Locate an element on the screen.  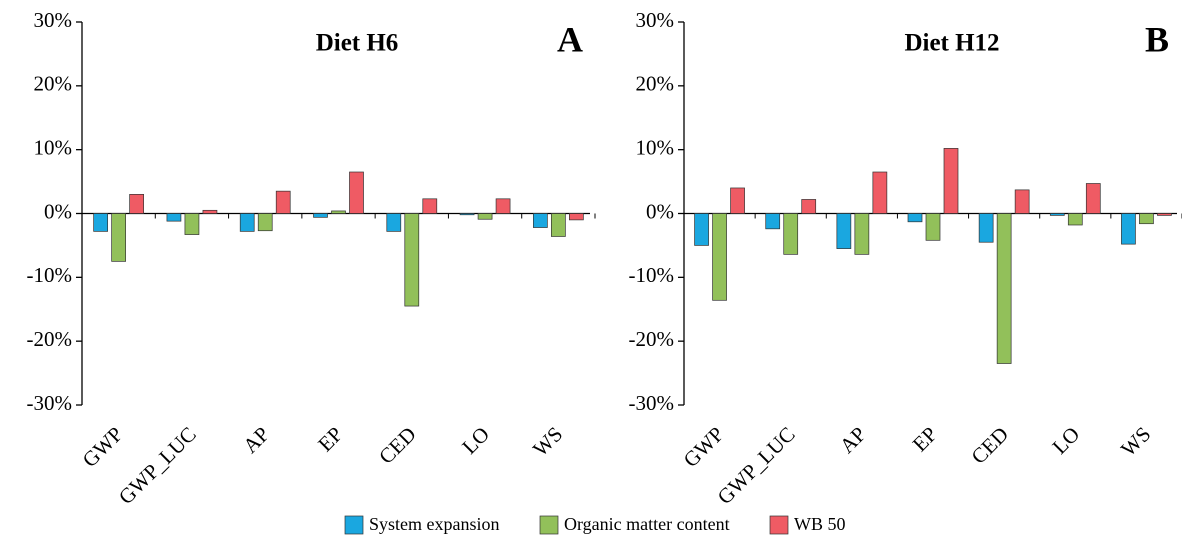
chart-title: Diet H12 is located at coordinates (951, 43).